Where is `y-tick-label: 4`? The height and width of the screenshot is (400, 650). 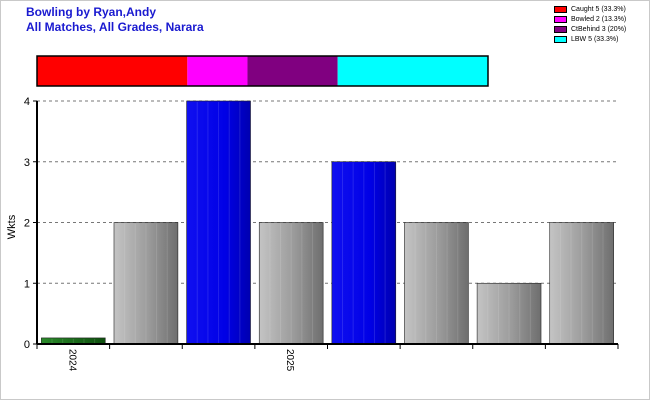
y-tick-label: 4 is located at coordinates (27, 102).